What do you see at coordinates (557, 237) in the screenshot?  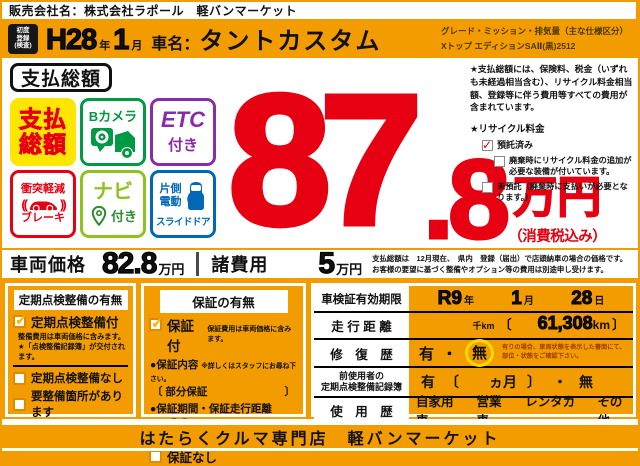 I see `tax-included-note: （消費税込み）` at bounding box center [557, 237].